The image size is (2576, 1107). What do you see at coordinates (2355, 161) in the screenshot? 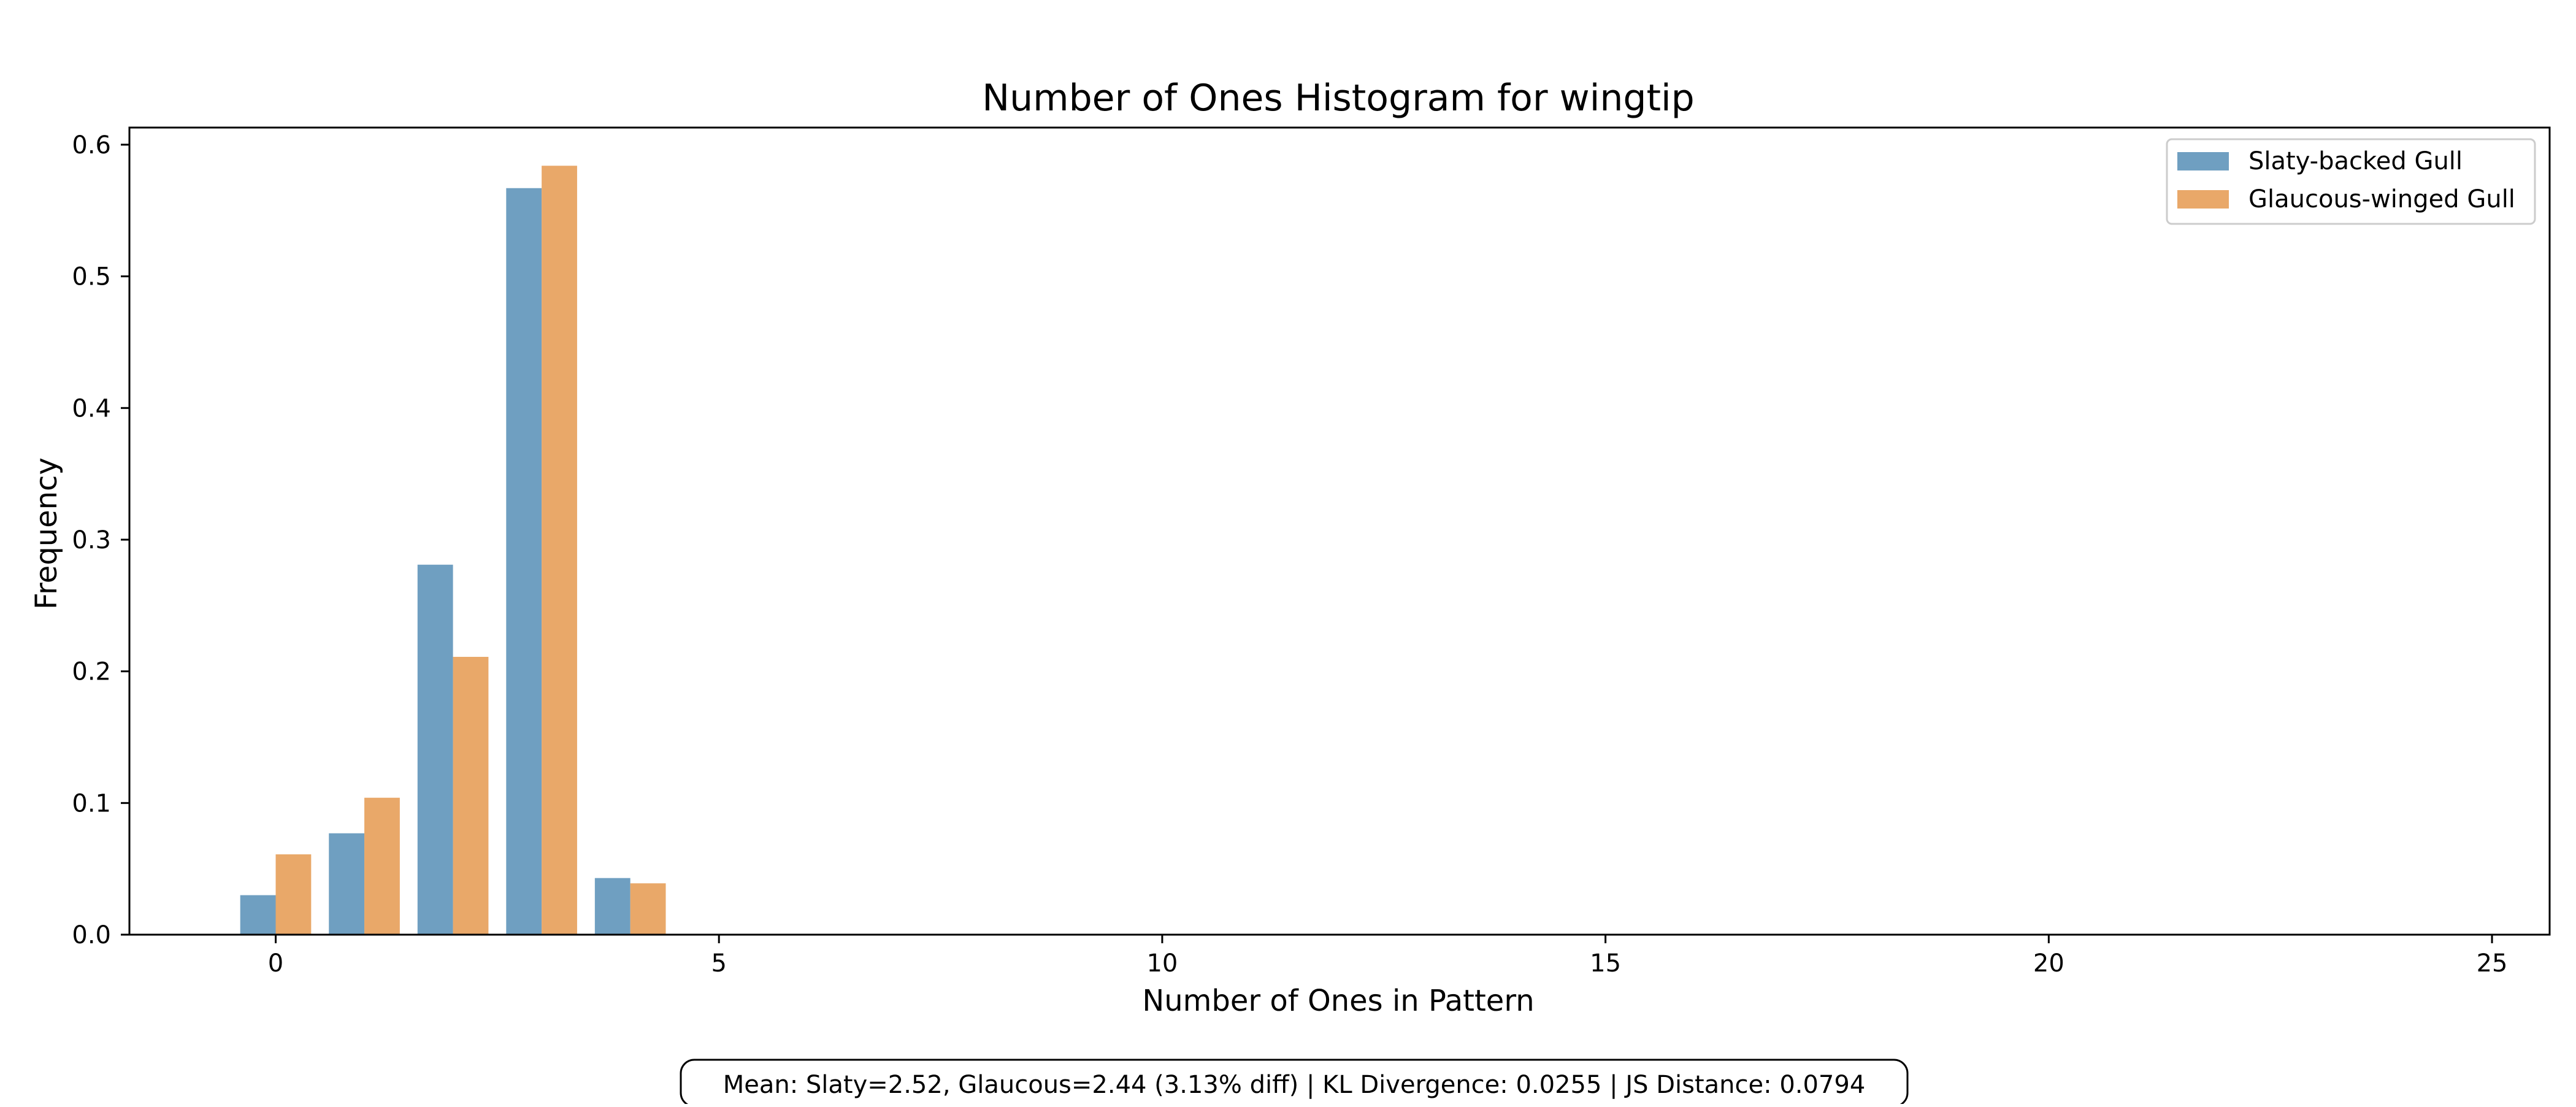
I see `legend-label-slaty: Slaty-backed Gull` at bounding box center [2355, 161].